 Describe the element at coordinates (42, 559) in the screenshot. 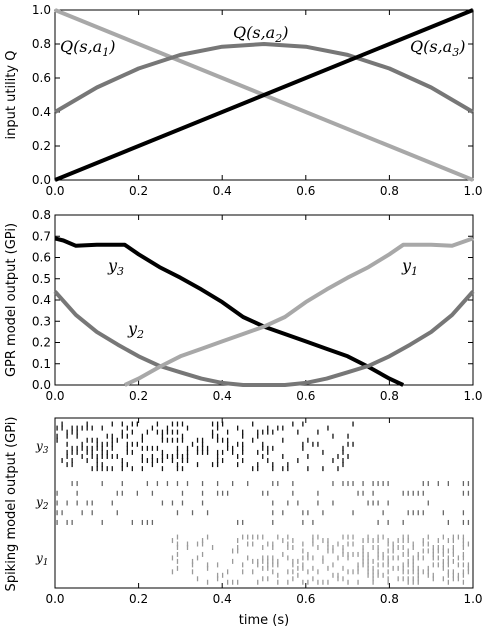

I see `channel-label-y1: y1` at that location.